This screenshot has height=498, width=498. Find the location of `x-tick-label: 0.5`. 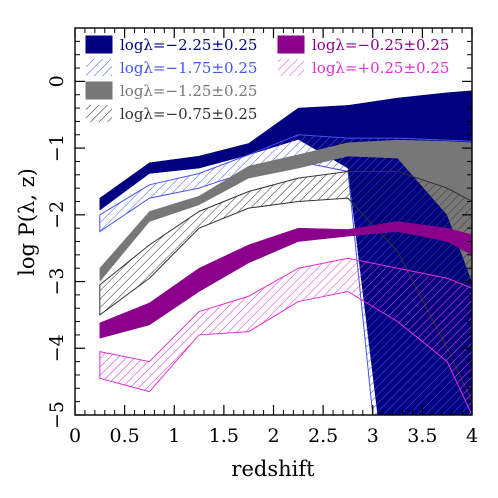

x-tick-label: 0.5 is located at coordinates (125, 436).